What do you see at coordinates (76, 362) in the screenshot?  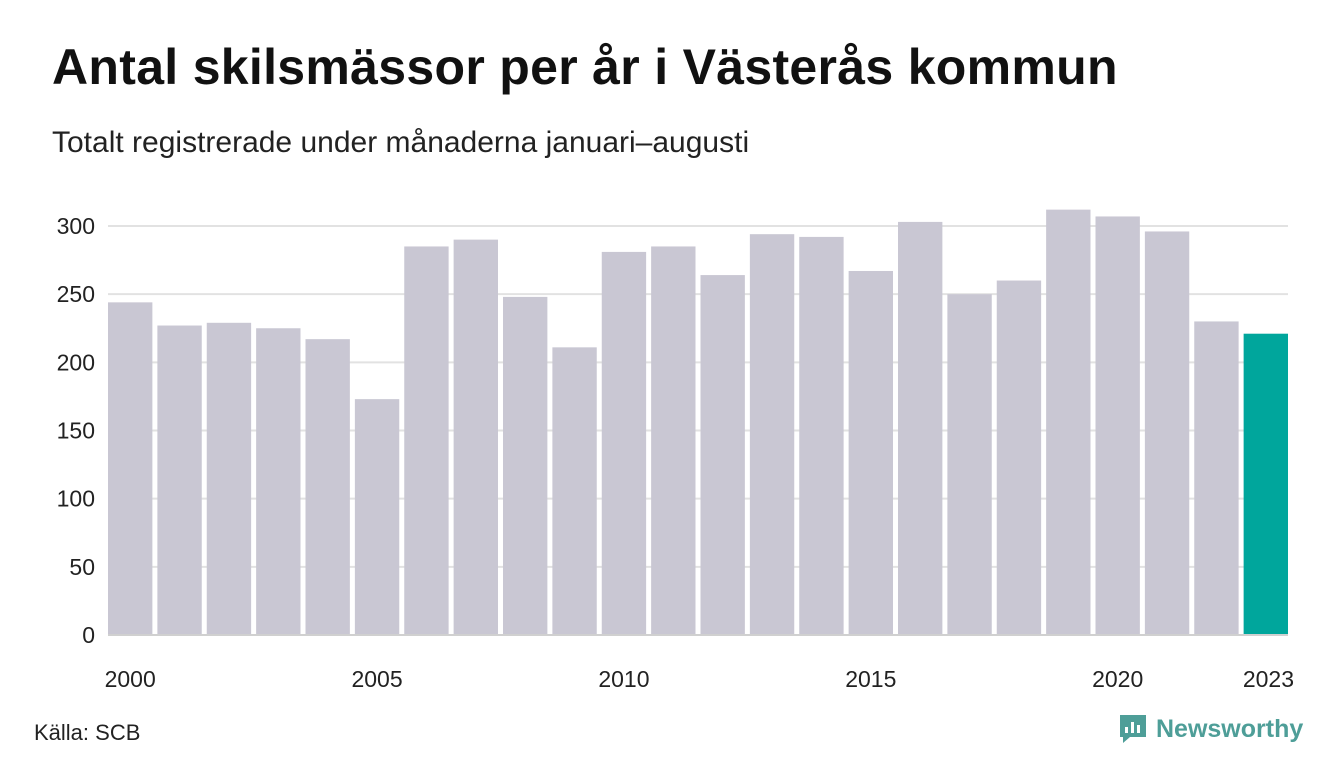 I see `y-tick-label: 200` at bounding box center [76, 362].